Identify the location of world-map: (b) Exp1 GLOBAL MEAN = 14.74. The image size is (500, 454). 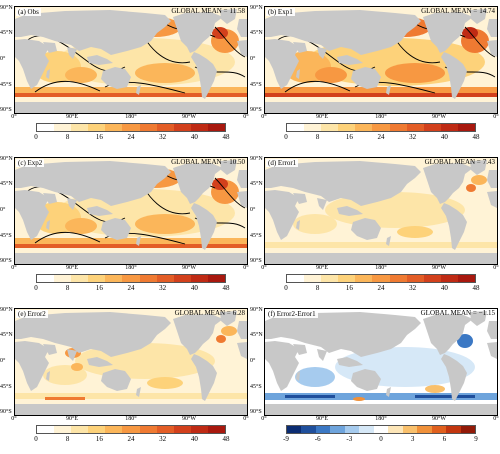
(381, 60).